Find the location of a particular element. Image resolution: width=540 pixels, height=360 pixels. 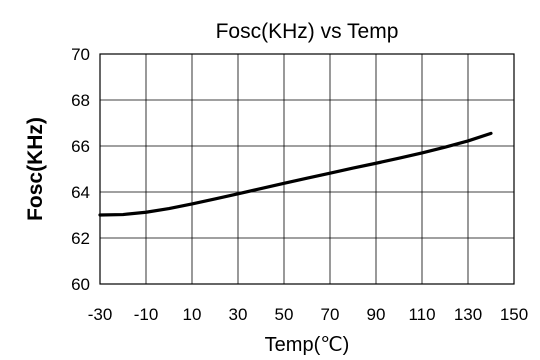

y-tick-label: 68 is located at coordinates (80, 100).